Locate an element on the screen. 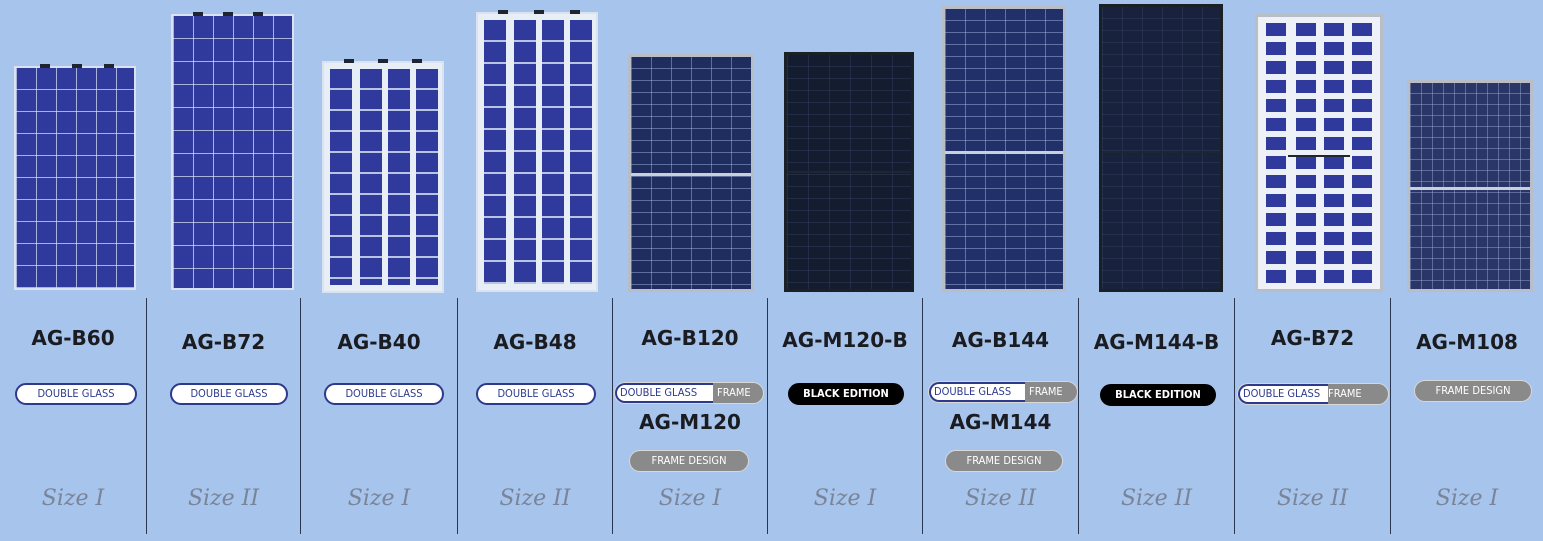  product-column: AG-M108 FRAME DESIGN Size I is located at coordinates (1467, 270).